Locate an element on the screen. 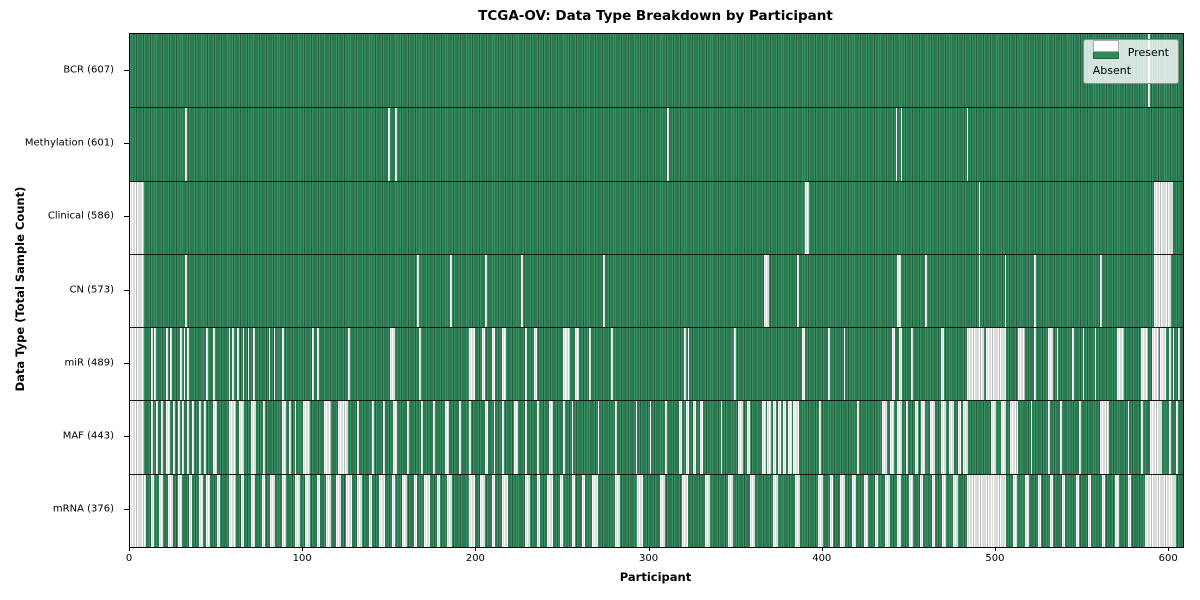  heatmap-row-mRNA is located at coordinates (656, 510).